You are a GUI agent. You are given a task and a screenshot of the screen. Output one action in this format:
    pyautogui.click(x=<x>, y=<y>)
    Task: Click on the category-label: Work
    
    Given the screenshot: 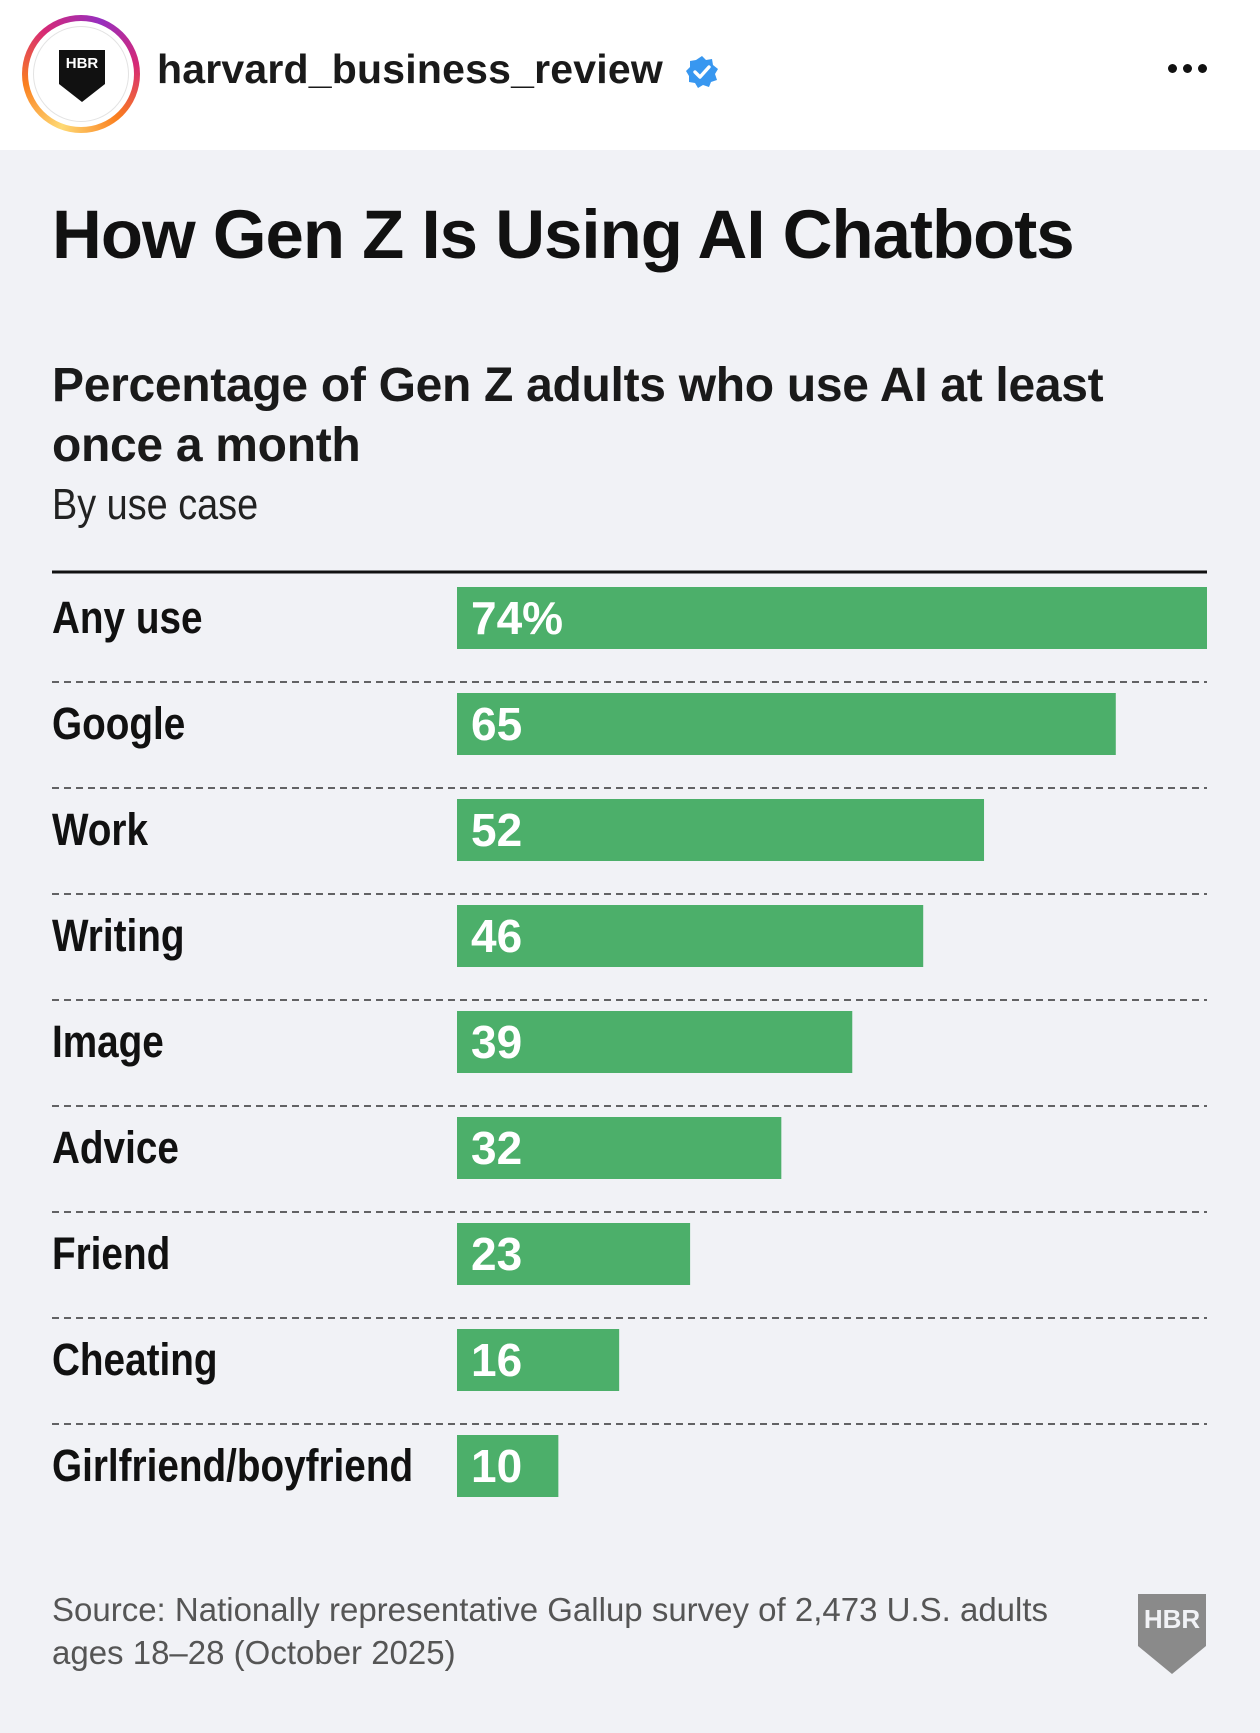 What is the action you would take?
    pyautogui.click(x=100, y=829)
    